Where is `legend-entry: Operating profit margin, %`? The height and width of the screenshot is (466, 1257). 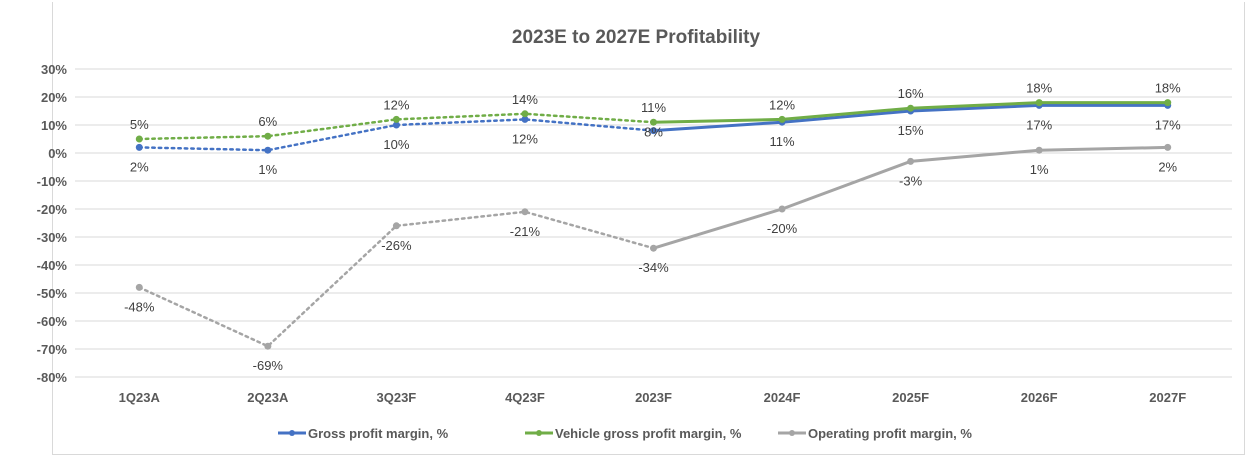 legend-entry: Operating profit margin, % is located at coordinates (890, 433).